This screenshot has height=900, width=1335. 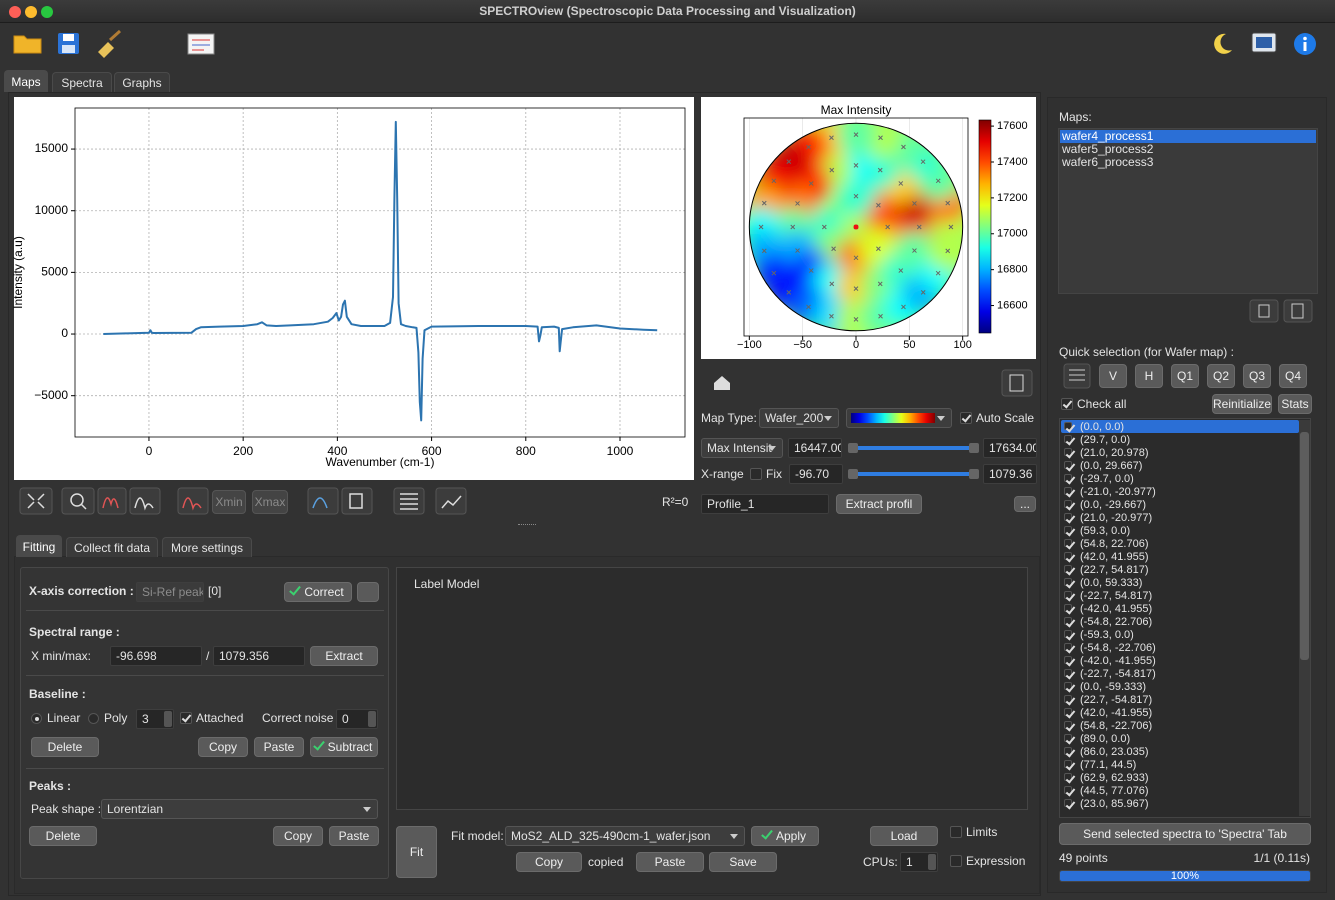 What do you see at coordinates (1017, 383) in the screenshot?
I see `copy-map-button` at bounding box center [1017, 383].